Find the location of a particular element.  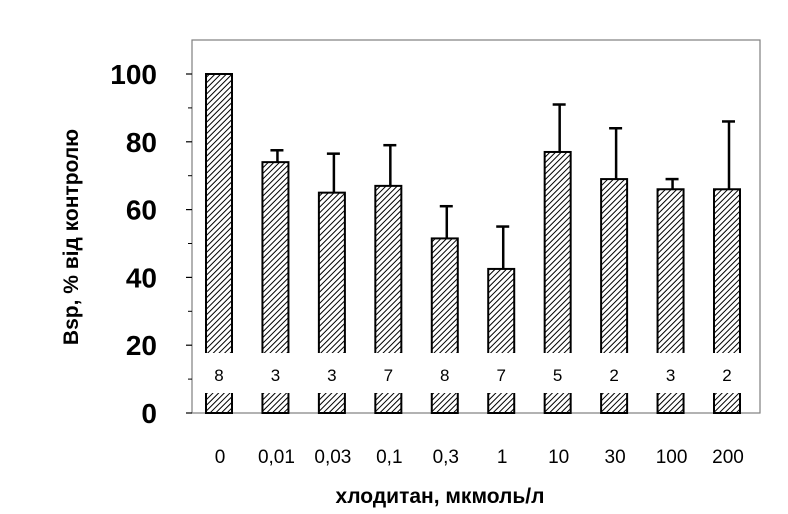

y-tick-label: 100 is located at coordinates (133, 74).